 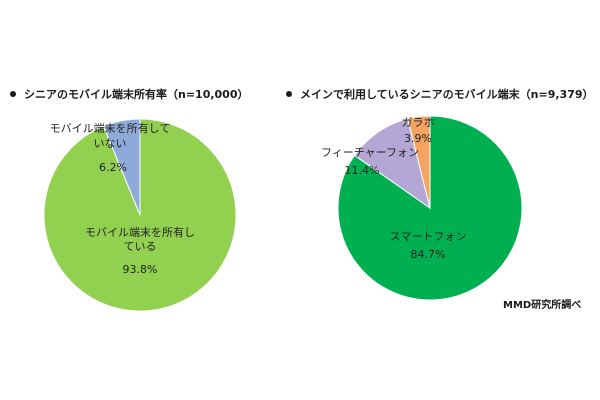 I want to click on slice-label: いない, so click(x=110, y=143).